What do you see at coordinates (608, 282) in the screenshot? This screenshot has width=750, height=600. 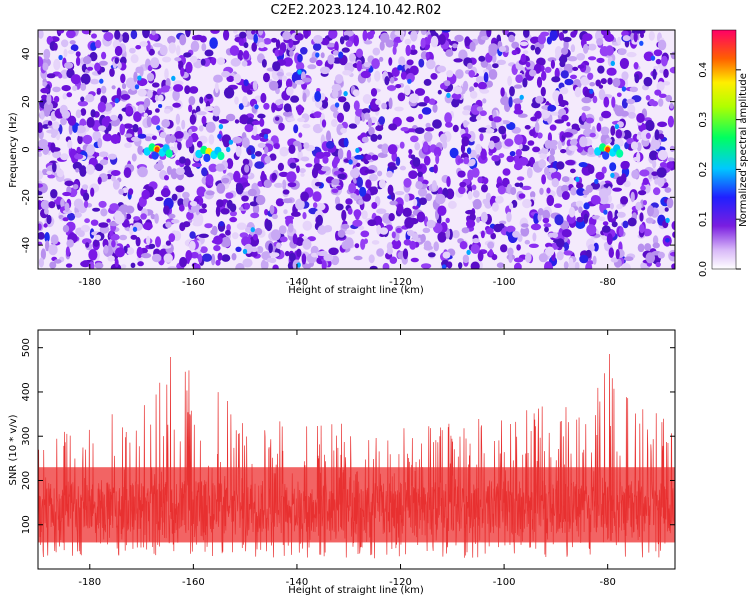 I see `x-tick-label: -80` at bounding box center [608, 282].